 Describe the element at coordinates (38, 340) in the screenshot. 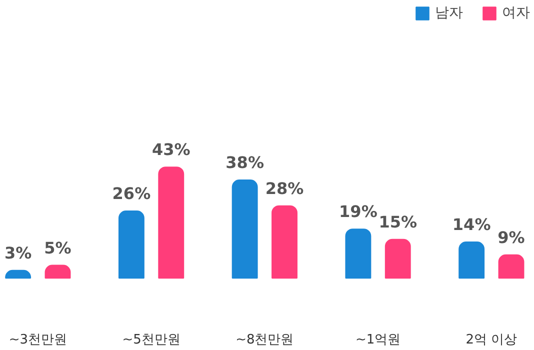

I see `x-tick-label: ~3천만원` at that location.